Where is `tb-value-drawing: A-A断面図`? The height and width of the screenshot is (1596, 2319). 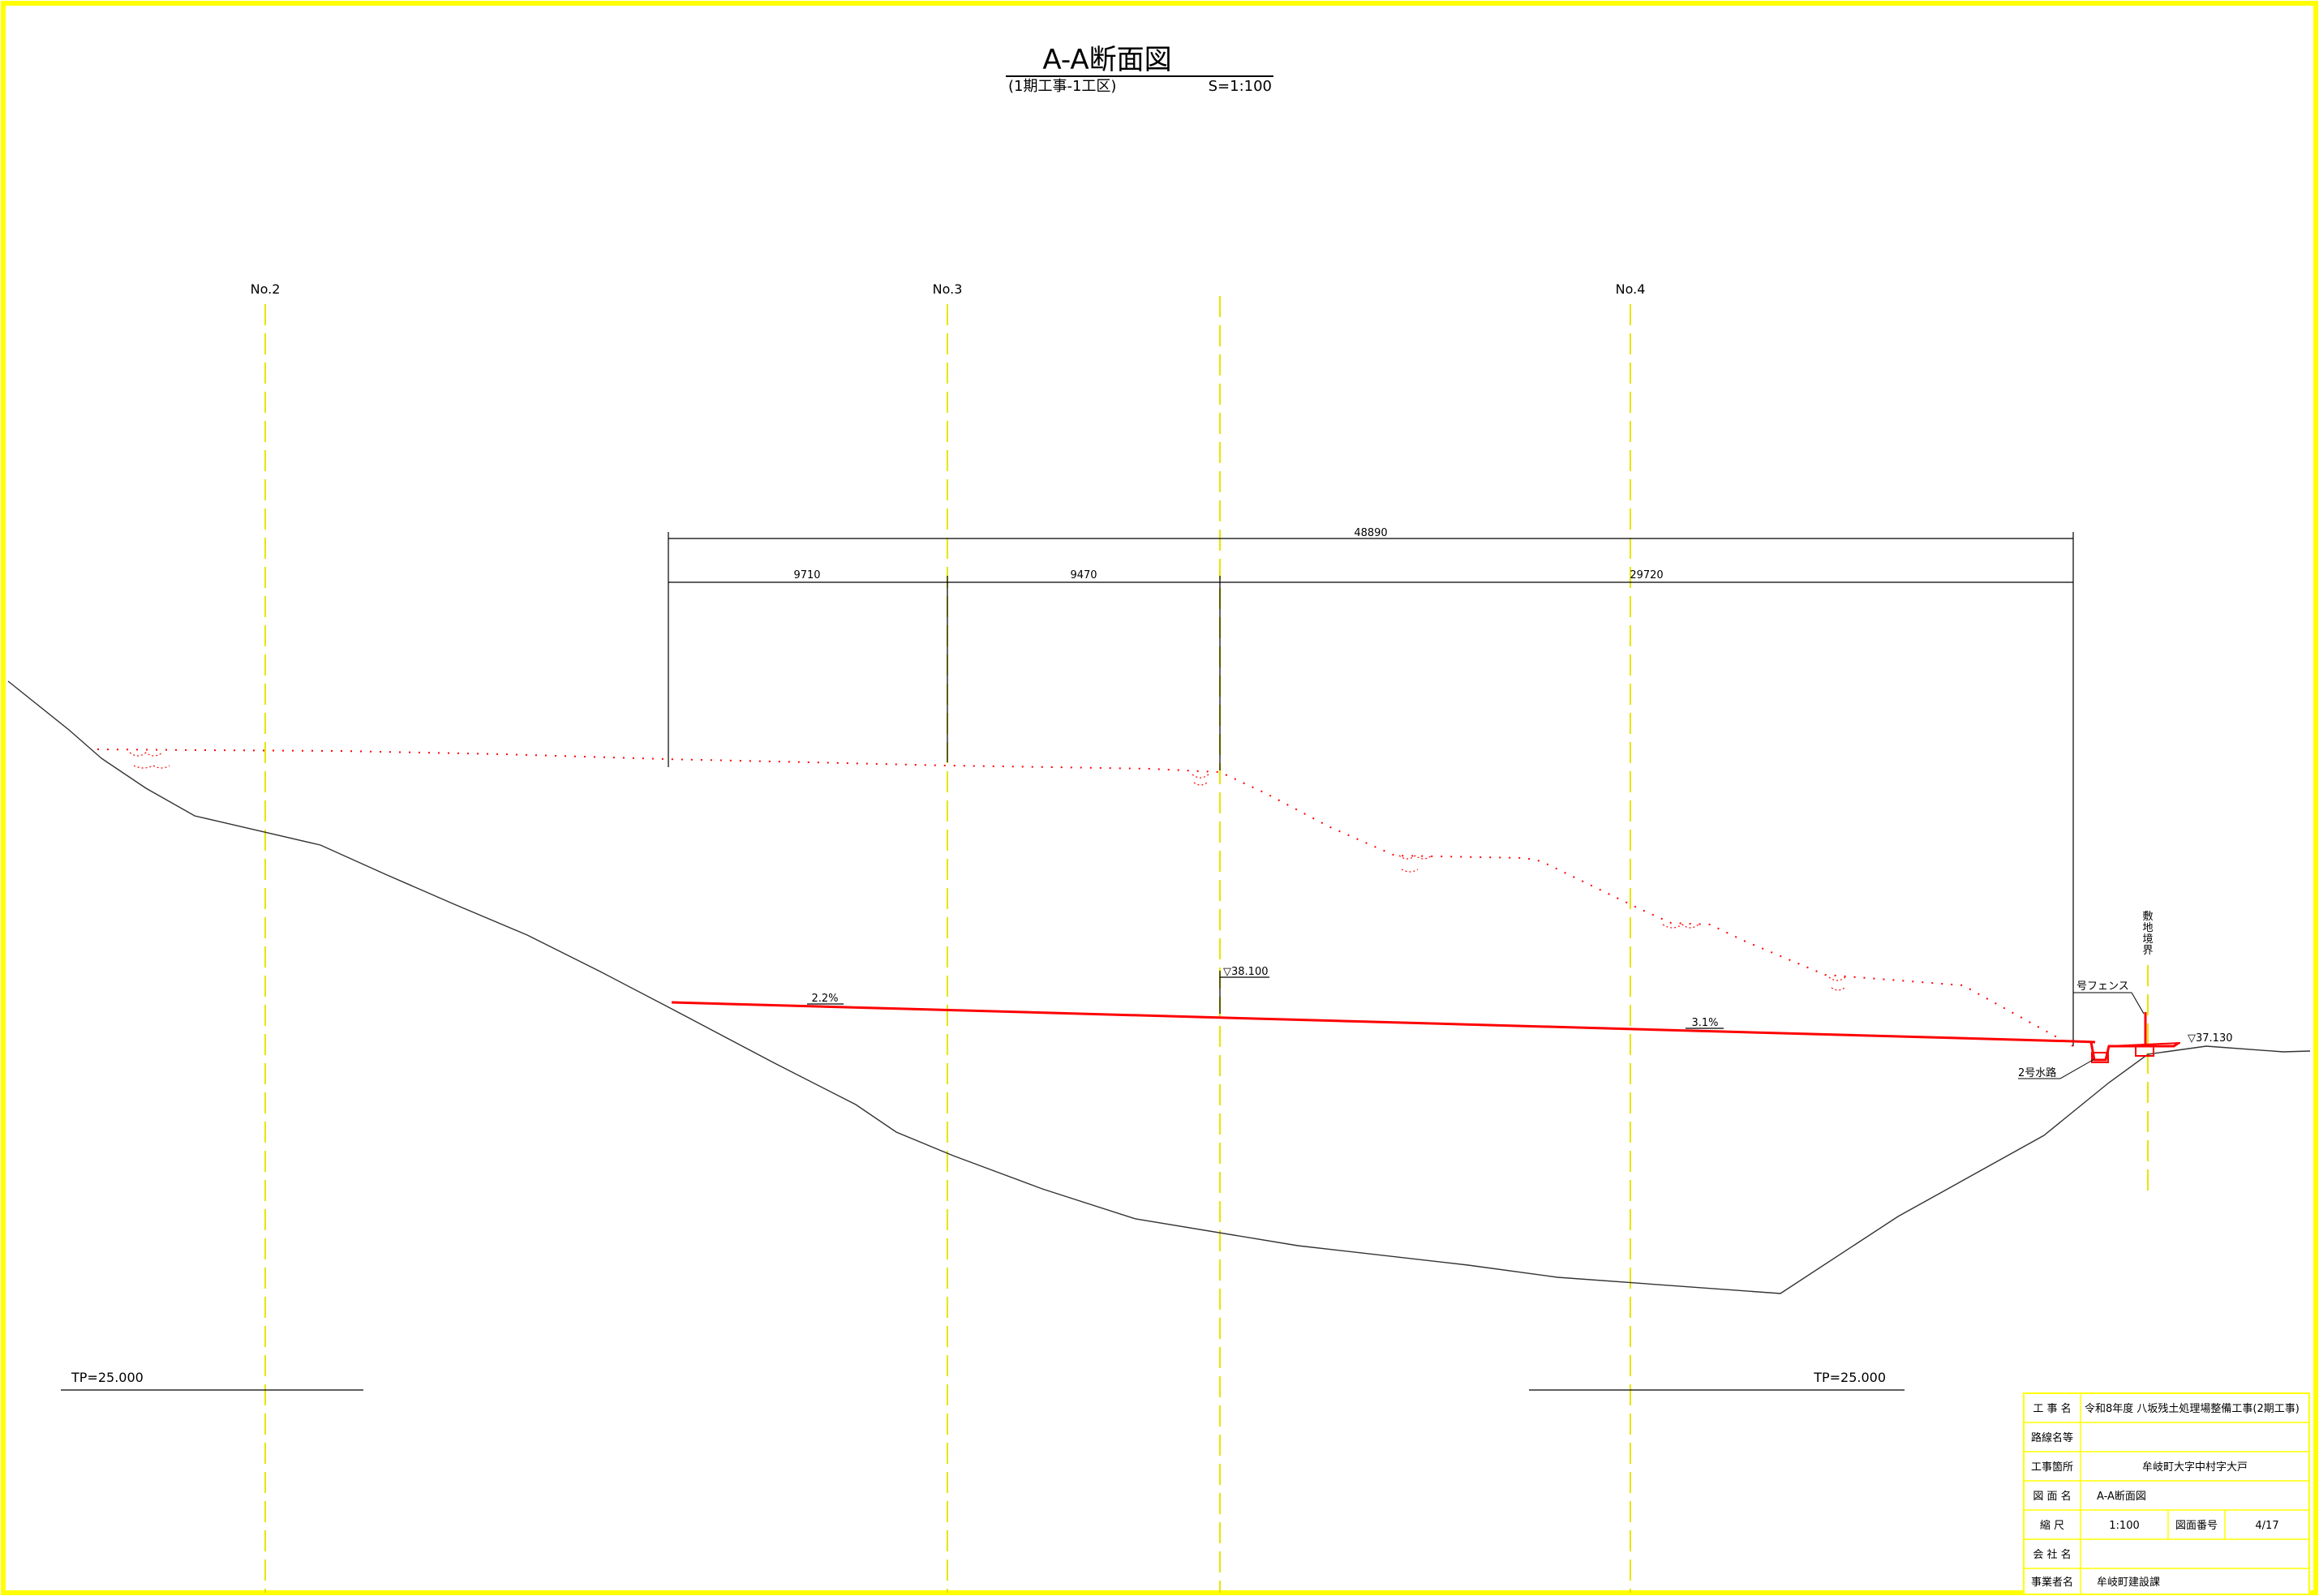 tb-value-drawing: A-A断面図 is located at coordinates (2121, 1497).